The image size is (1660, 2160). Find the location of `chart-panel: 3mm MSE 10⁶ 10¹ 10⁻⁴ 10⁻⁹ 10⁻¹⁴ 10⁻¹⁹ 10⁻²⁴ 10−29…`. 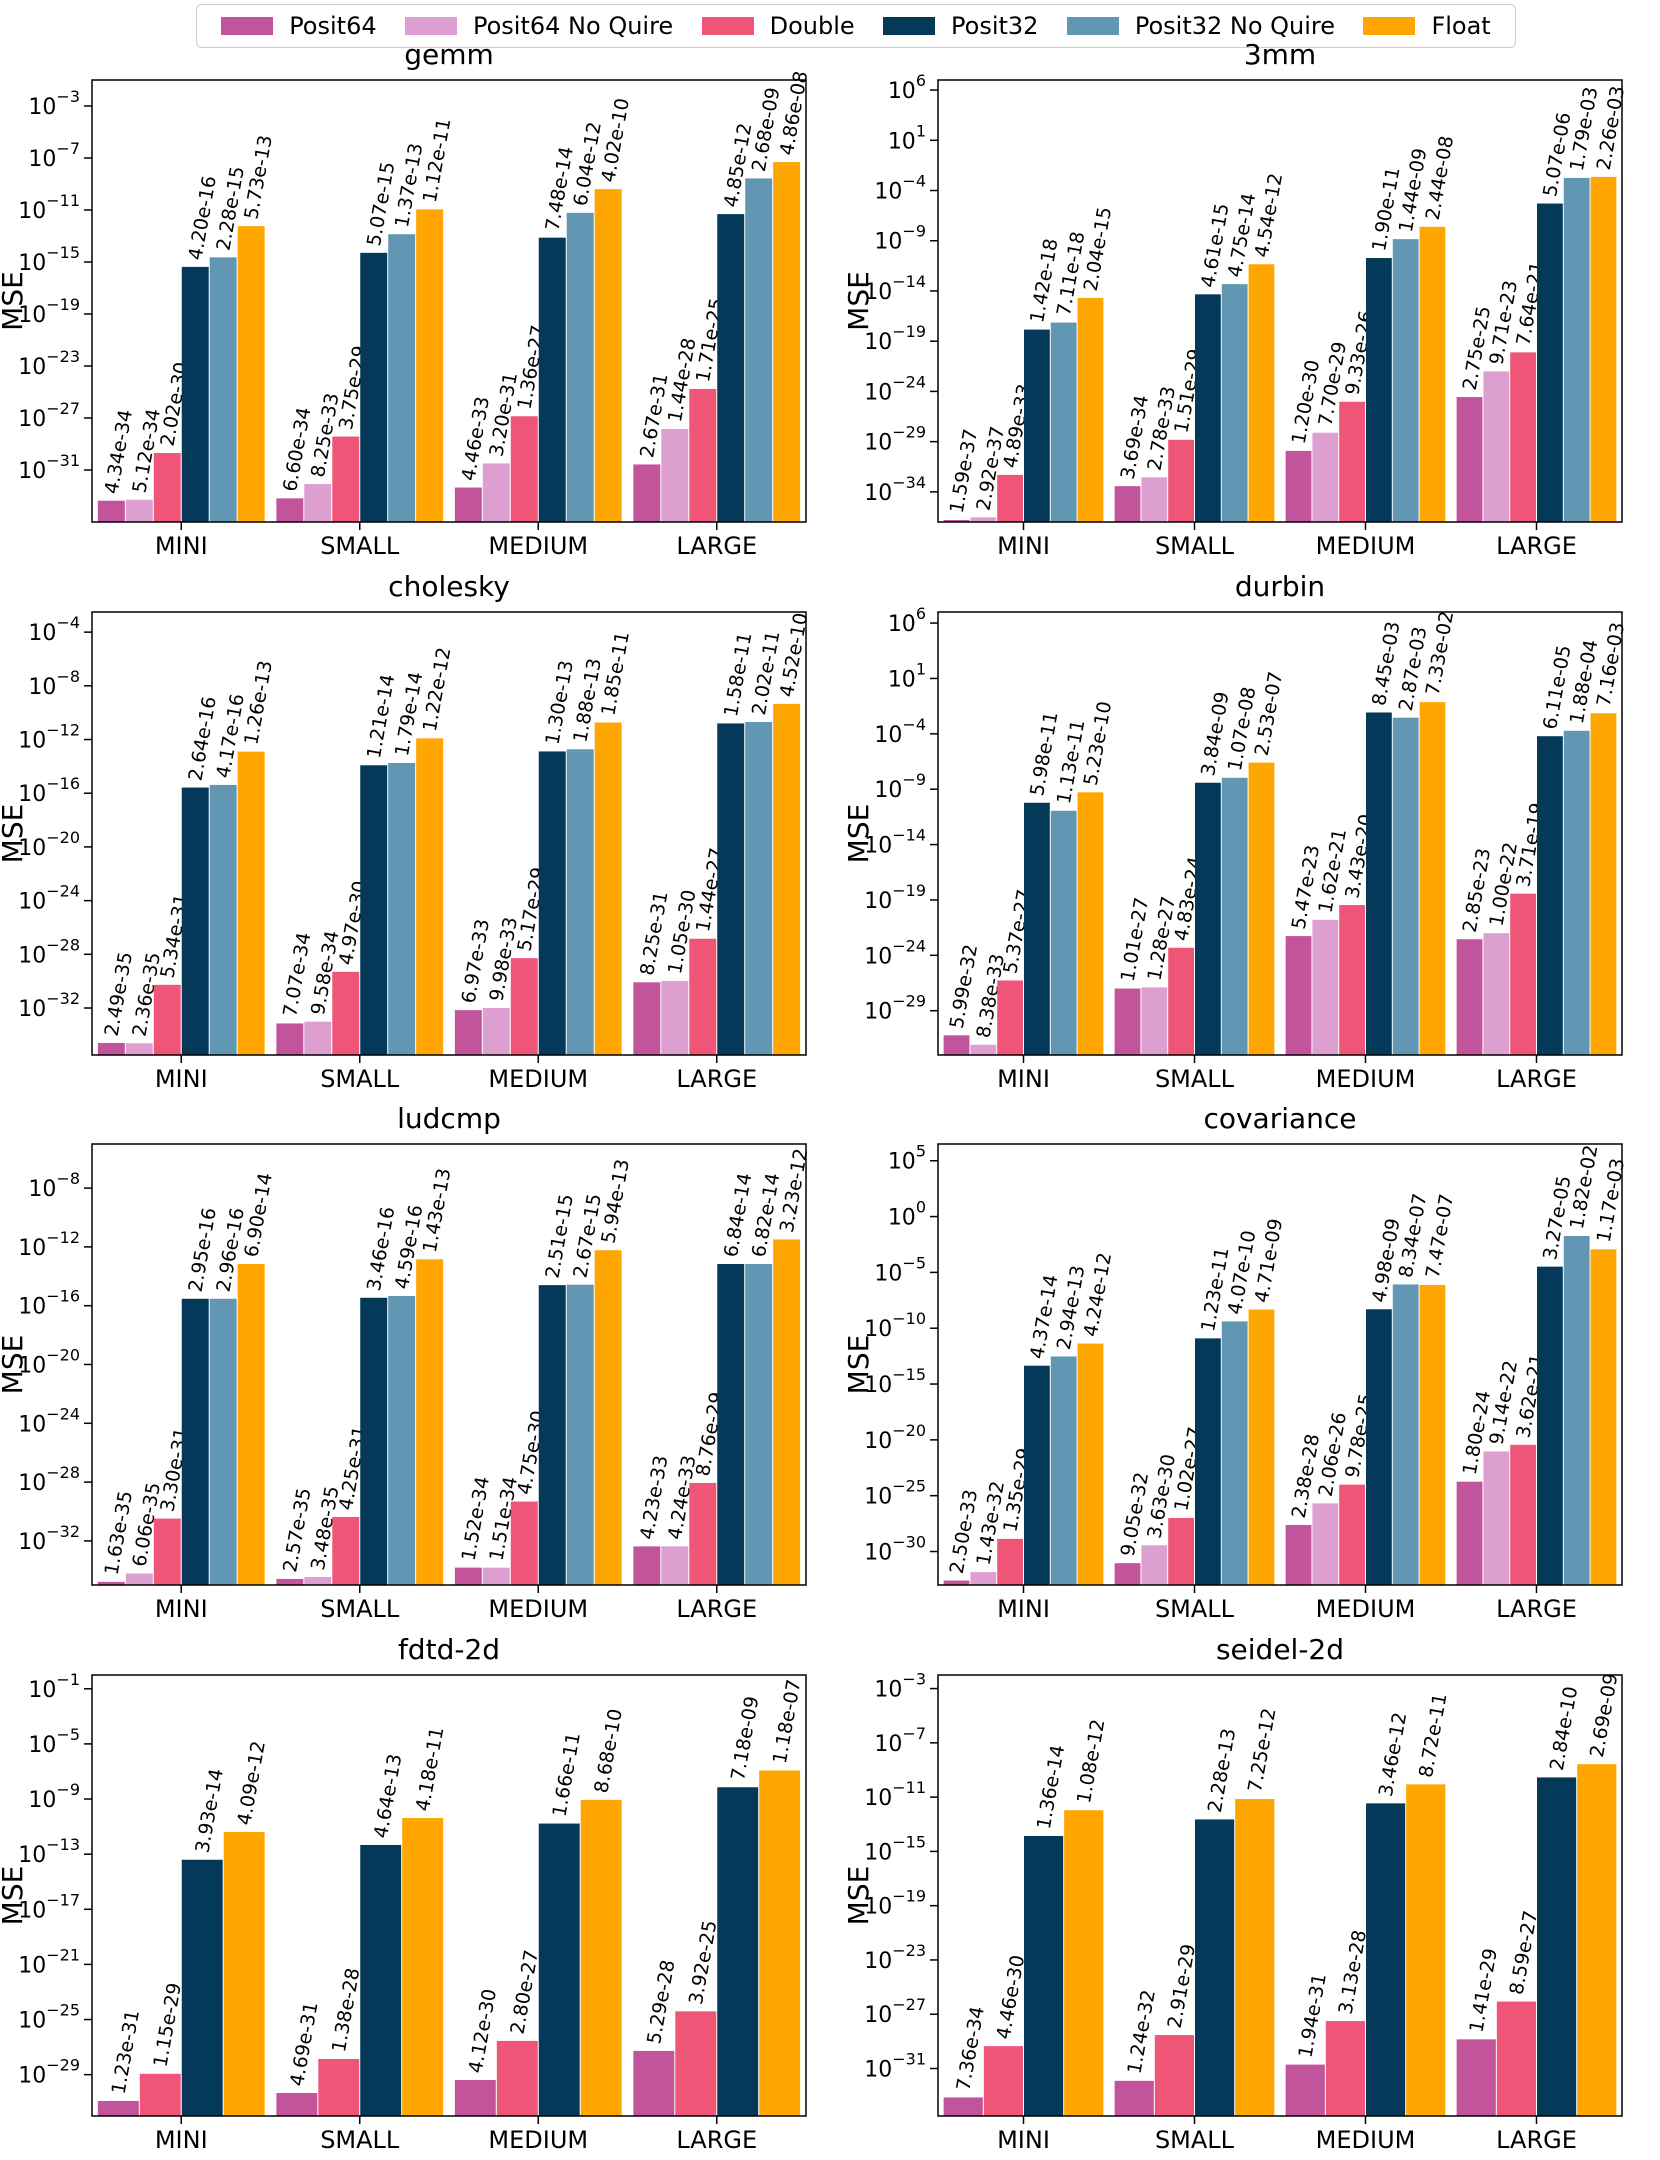

chart-panel: 3mm MSE 10⁶ 10¹ 10⁻⁴ 10⁻⁹ 10⁻¹⁴ 10⁻¹⁹ 10⁻²⁴ 10−29… is located at coordinates (1235, 299).